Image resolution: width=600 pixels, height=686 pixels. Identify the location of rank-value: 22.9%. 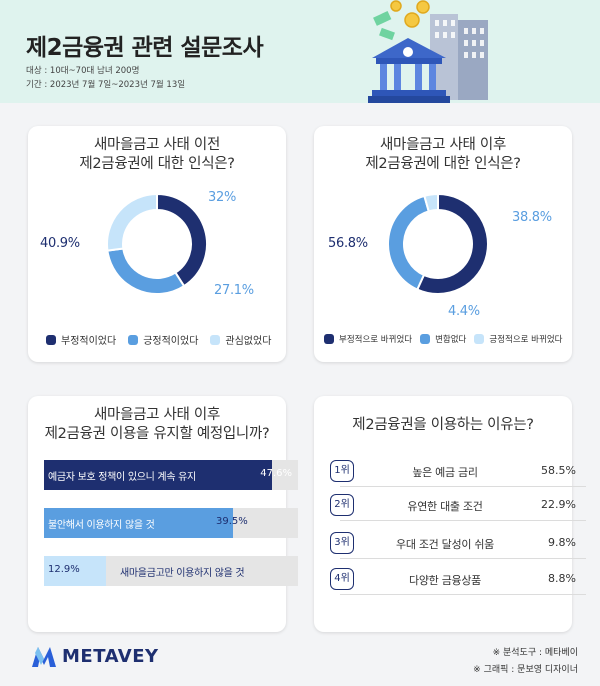
(558, 504).